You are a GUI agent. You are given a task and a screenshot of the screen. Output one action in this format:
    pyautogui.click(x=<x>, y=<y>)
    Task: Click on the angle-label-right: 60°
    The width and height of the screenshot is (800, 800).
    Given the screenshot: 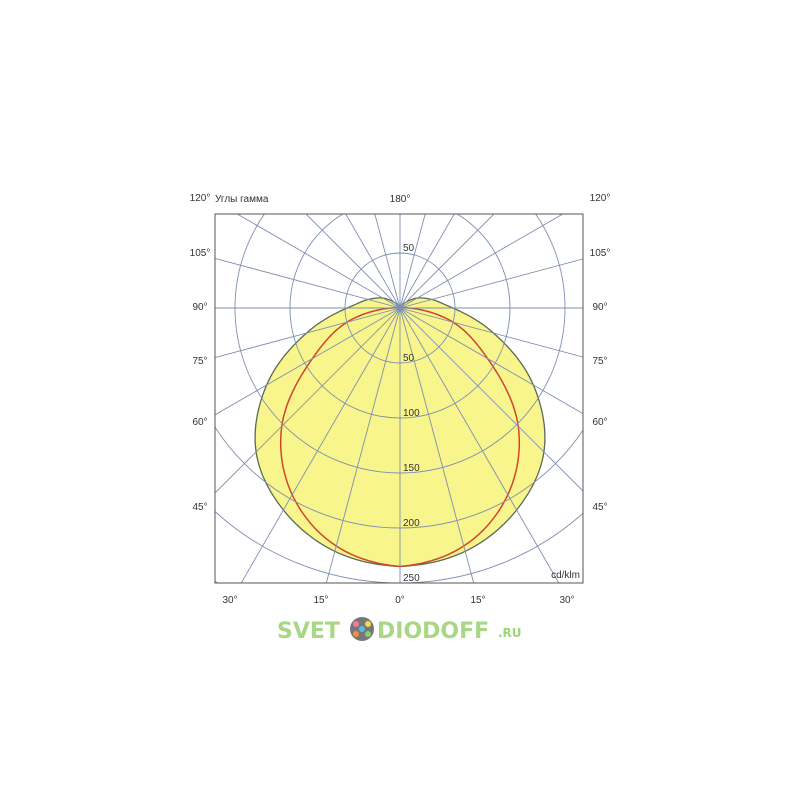 What is the action you would take?
    pyautogui.click(x=599, y=422)
    